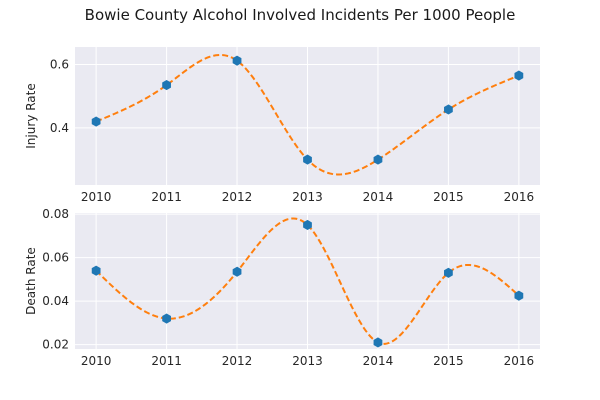 The height and width of the screenshot is (400, 600). Describe the element at coordinates (59, 64) in the screenshot. I see `injury-y-tick-label: 0.6` at that location.